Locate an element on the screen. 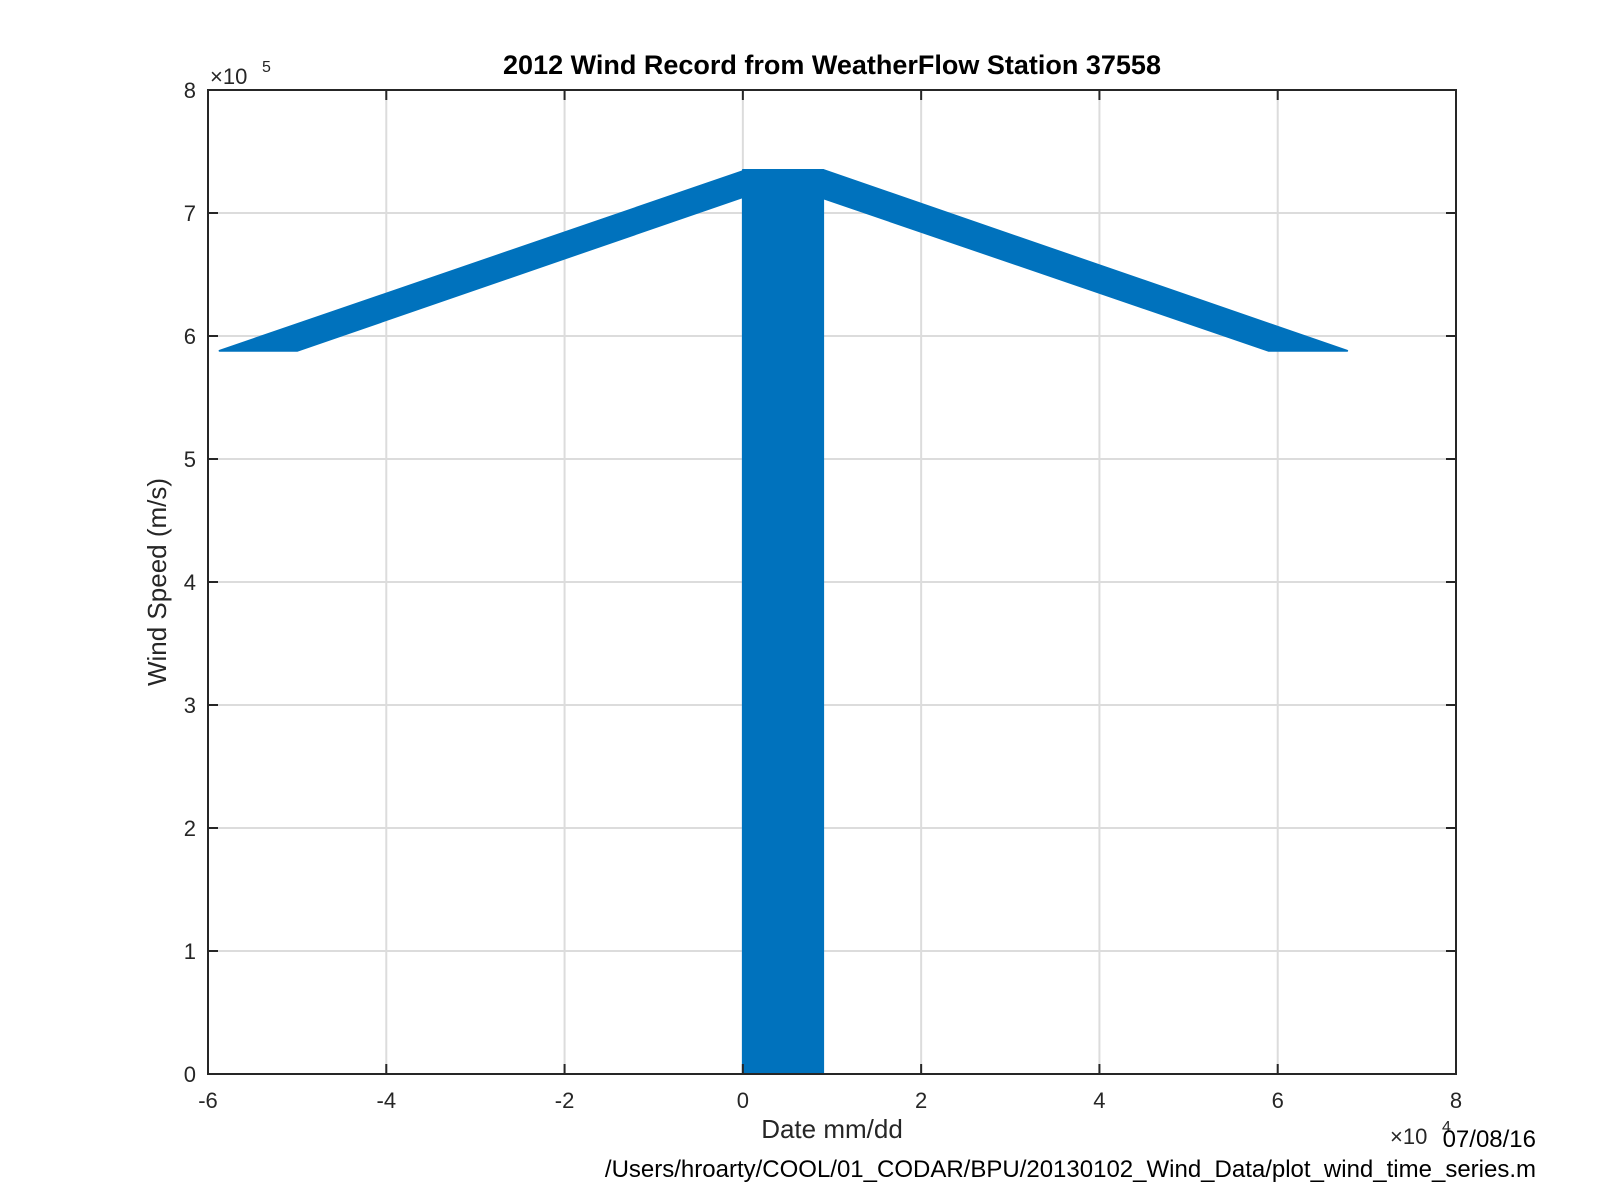 The width and height of the screenshot is (1600, 1200). footer-date: 07/08/16 is located at coordinates (1489, 1139).